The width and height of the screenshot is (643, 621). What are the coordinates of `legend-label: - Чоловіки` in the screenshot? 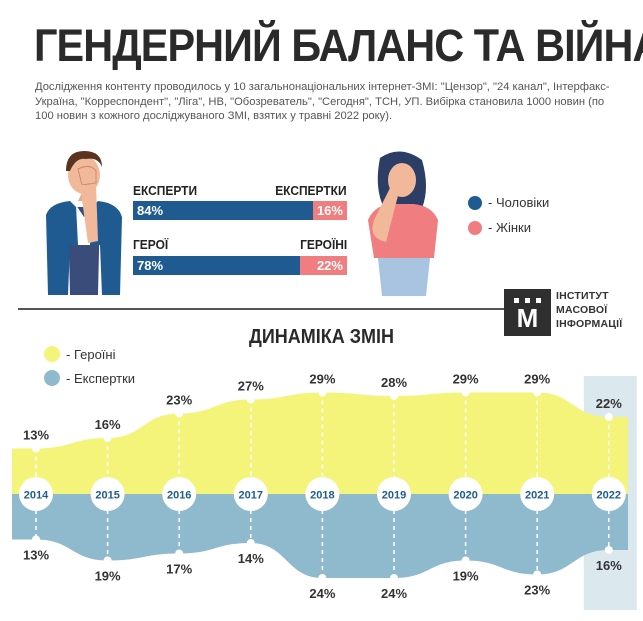 It's located at (519, 202).